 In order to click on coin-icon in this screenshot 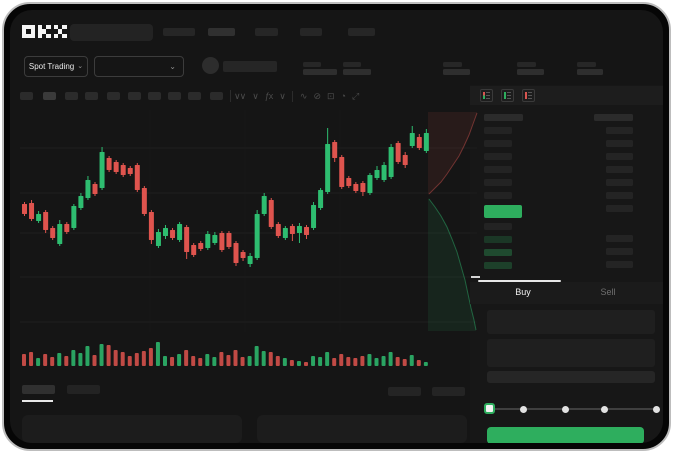, I will do `click(210, 65)`.